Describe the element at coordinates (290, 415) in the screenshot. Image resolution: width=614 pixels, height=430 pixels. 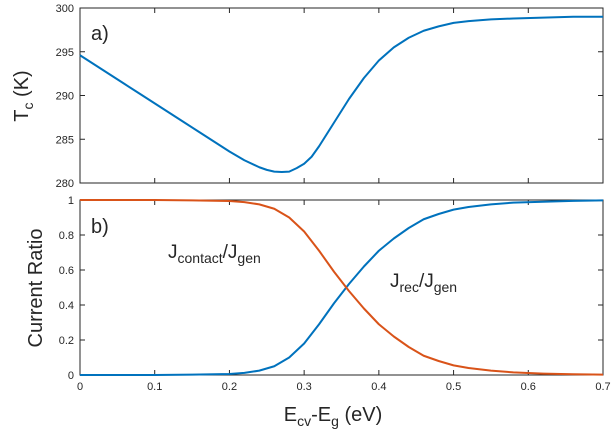
I see `panel-b-xlabel-part-0: E` at that location.